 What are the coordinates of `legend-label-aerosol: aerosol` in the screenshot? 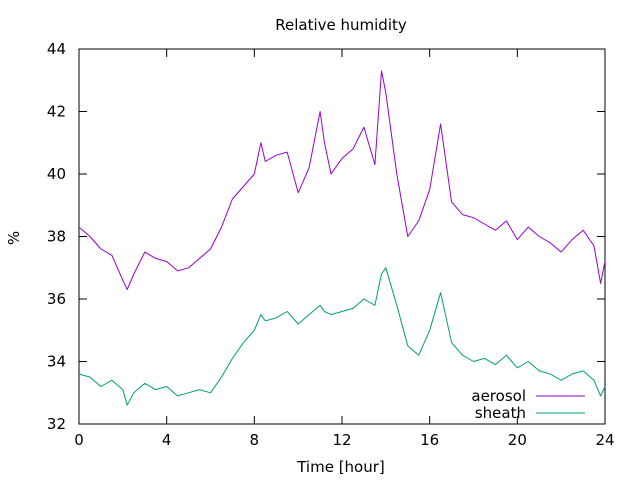 It's located at (498, 396).